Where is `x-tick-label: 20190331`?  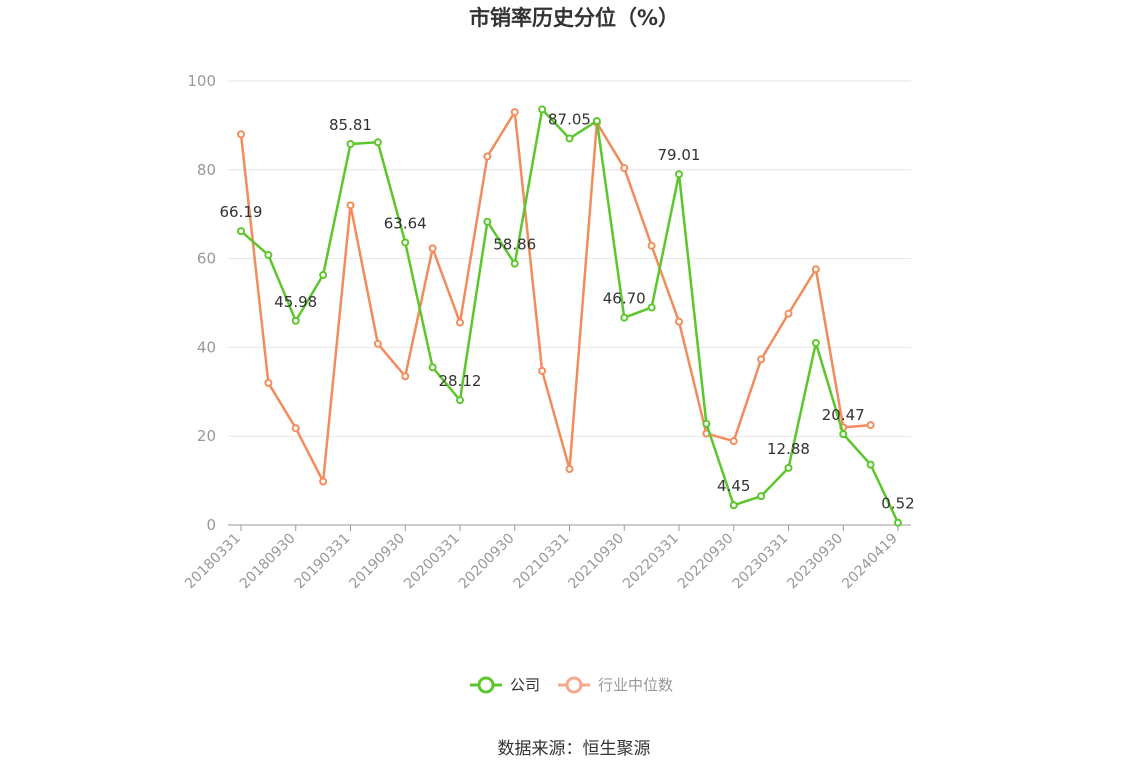 x-tick-label: 20190331 is located at coordinates (323, 562).